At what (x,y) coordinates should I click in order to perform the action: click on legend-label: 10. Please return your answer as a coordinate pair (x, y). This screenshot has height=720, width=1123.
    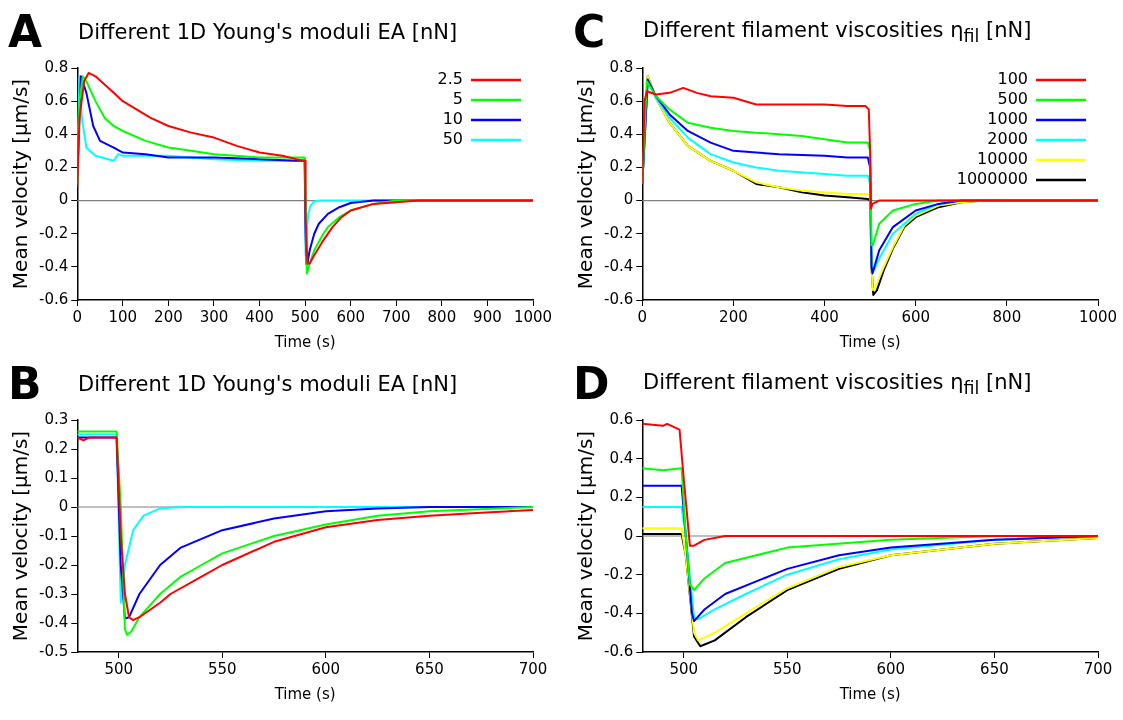
    Looking at the image, I should click on (452, 119).